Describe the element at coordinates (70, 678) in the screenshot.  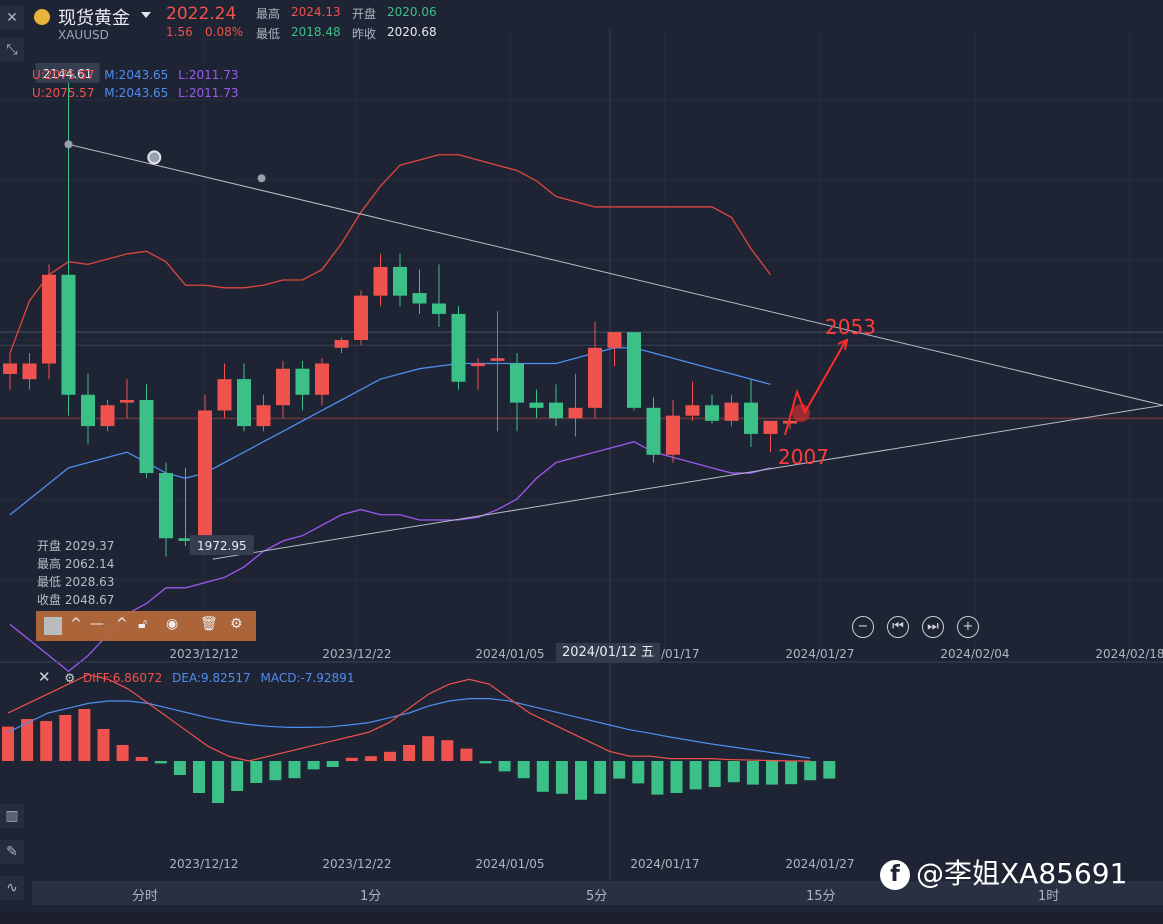
I see `macd-settings-icon: ⚙︎` at that location.